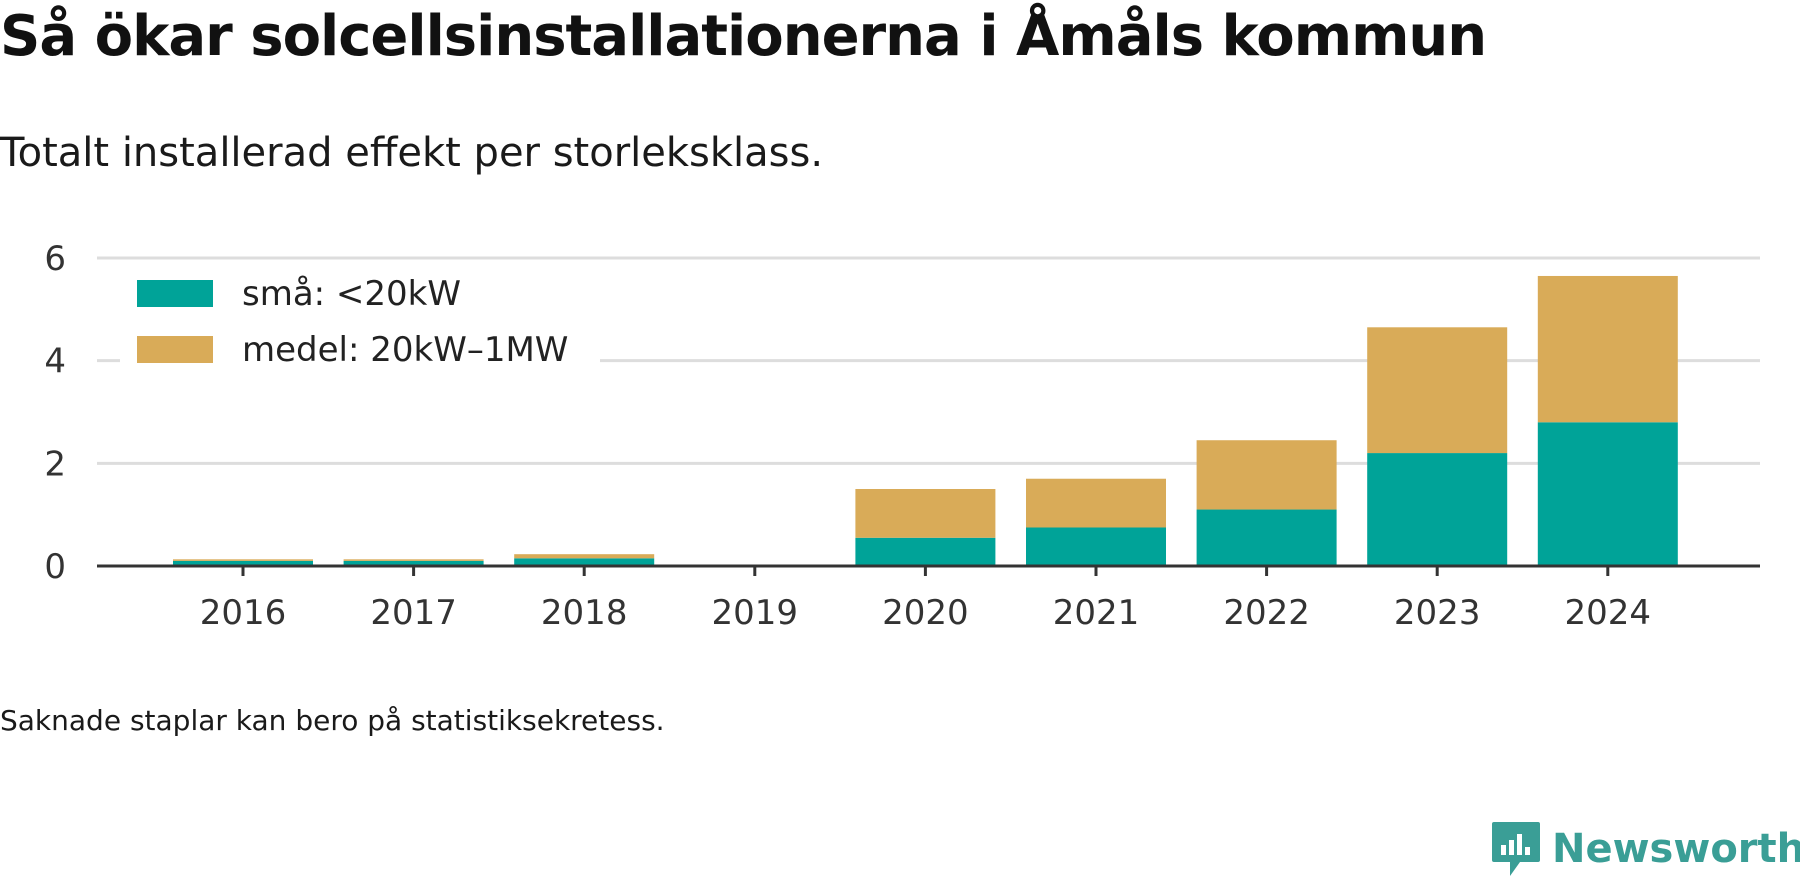 The image size is (1800, 879). What do you see at coordinates (413, 613) in the screenshot?
I see `x-tick-label: 2017` at bounding box center [413, 613].